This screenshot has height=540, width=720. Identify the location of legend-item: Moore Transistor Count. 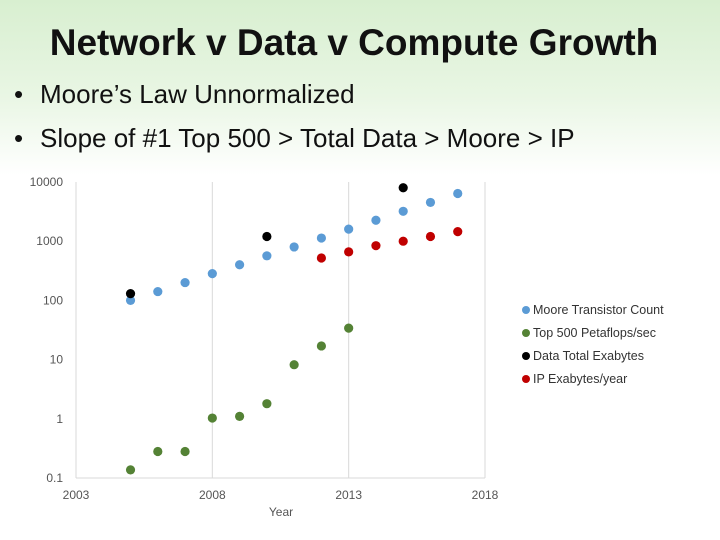
(593, 311).